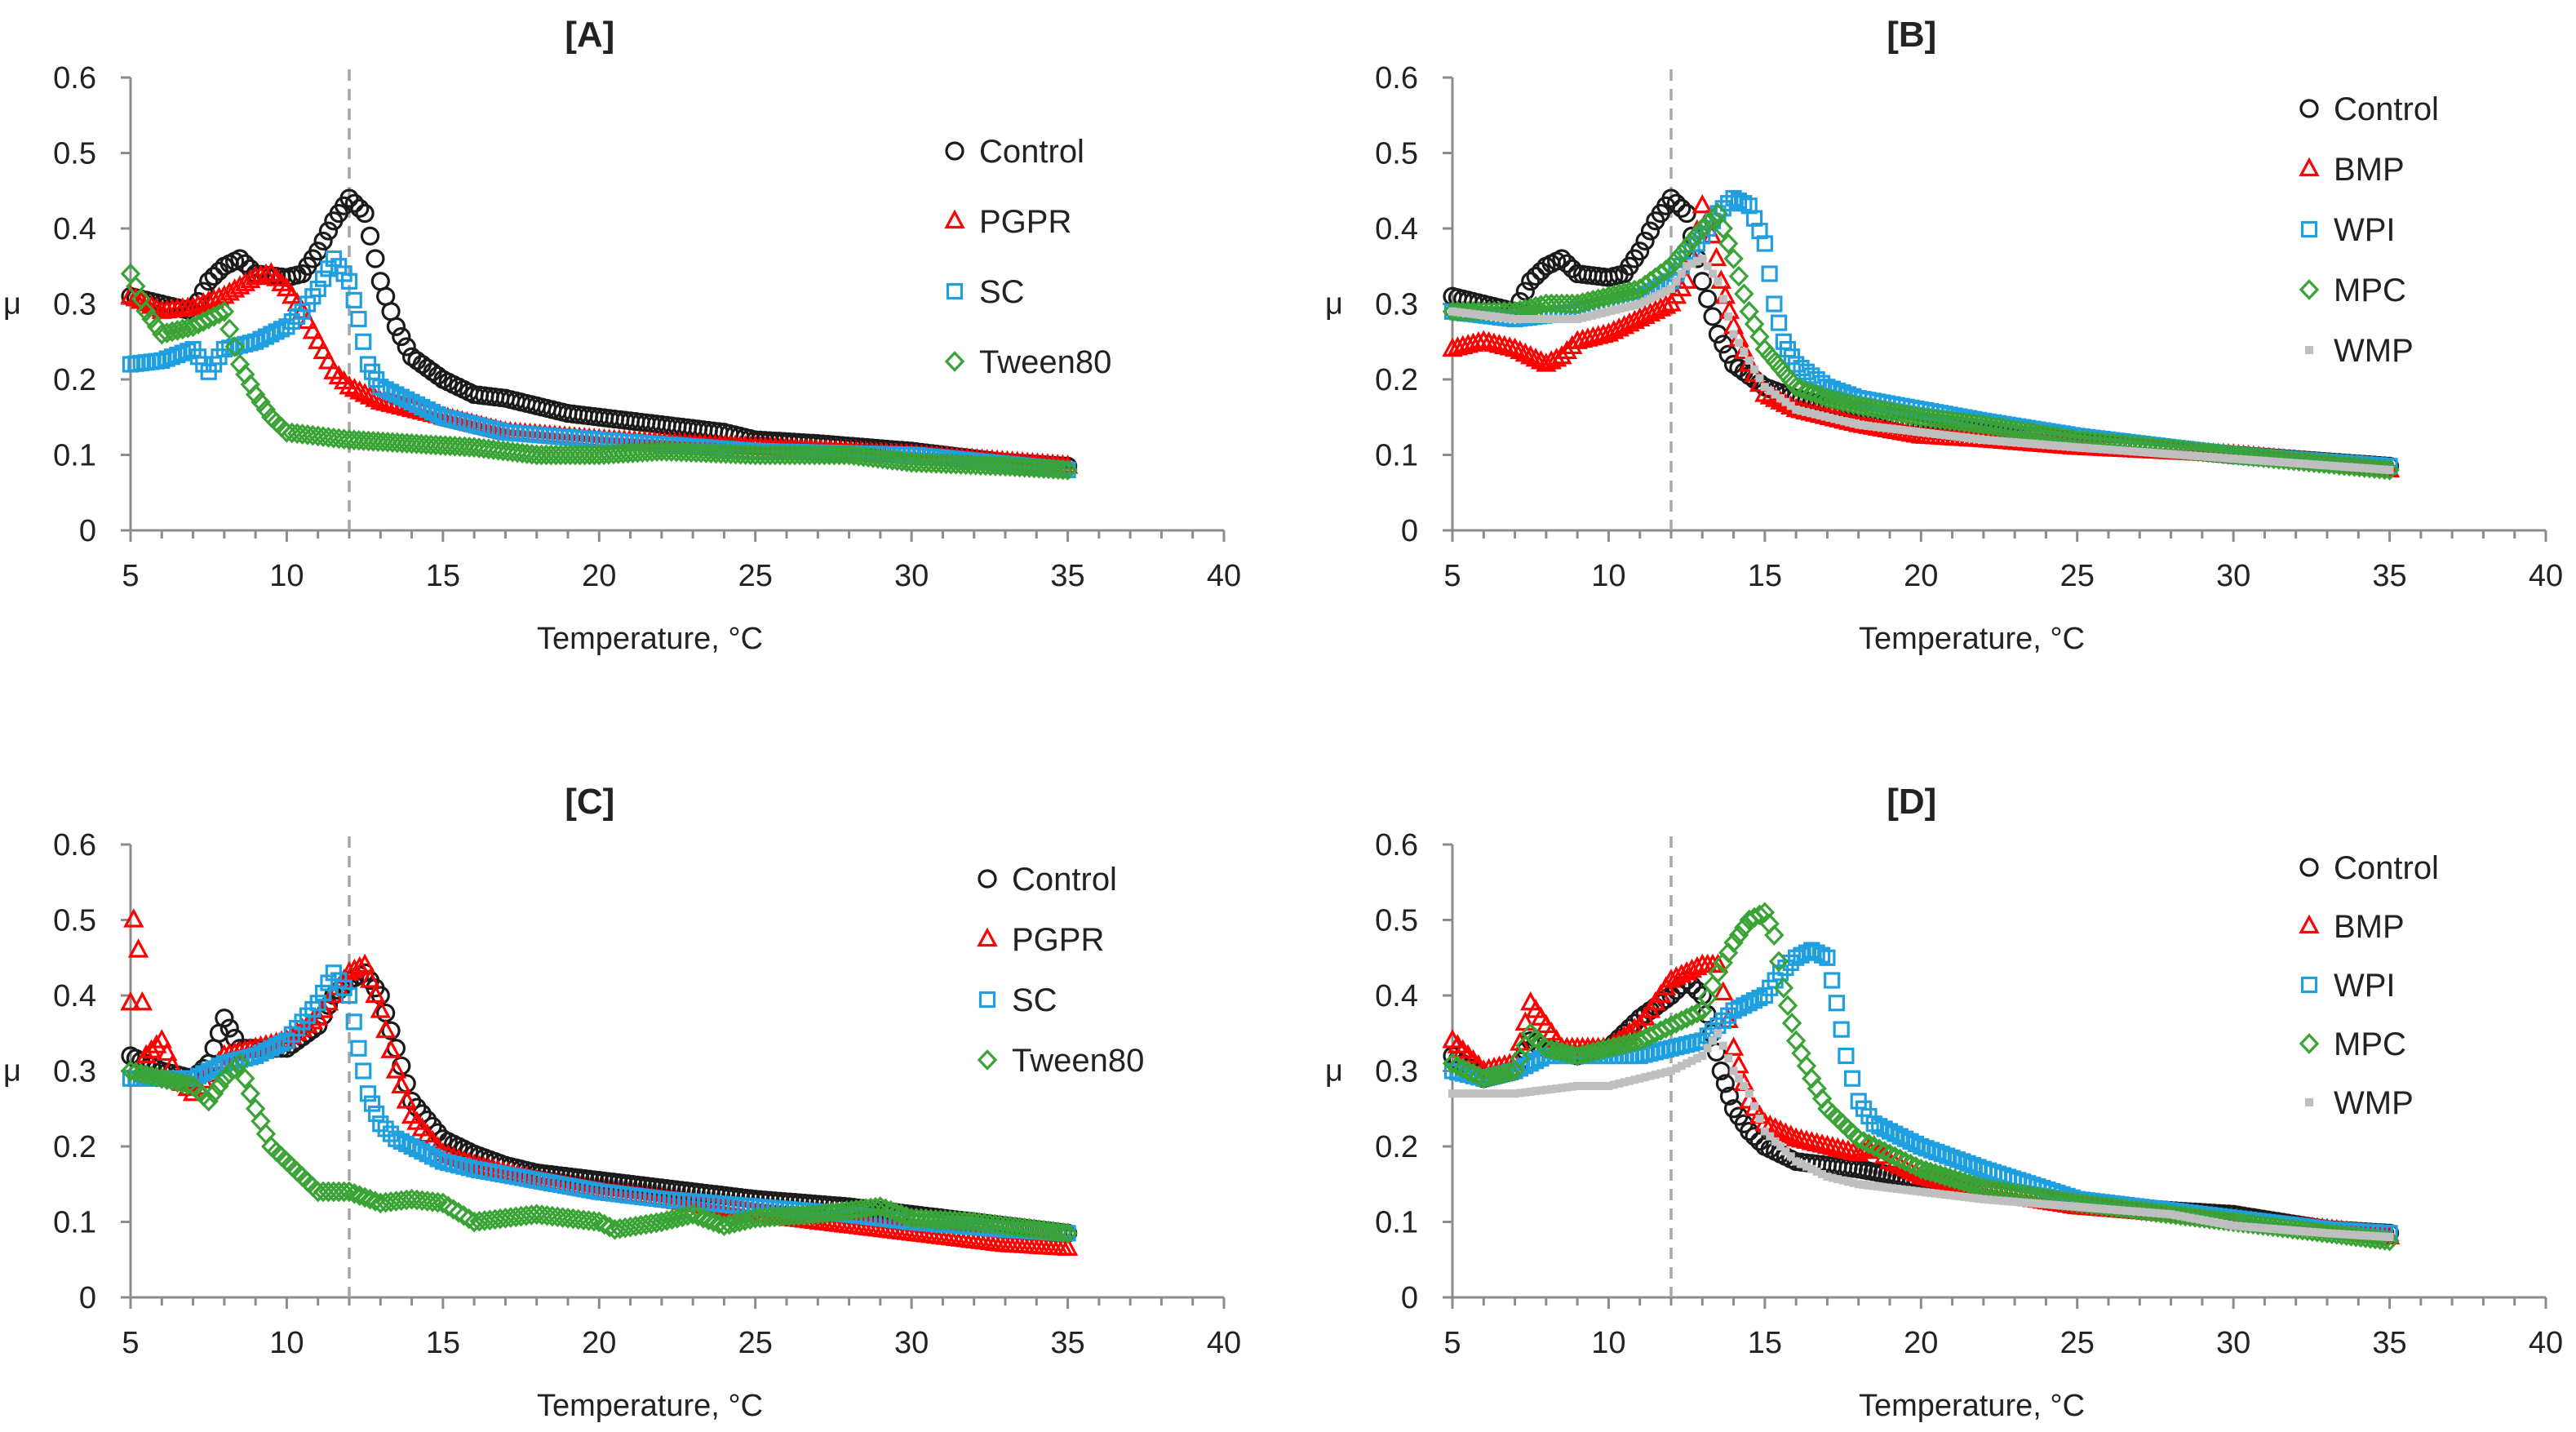 The image size is (2576, 1432). I want to click on y-tick-label: 0.1, so click(74, 456).